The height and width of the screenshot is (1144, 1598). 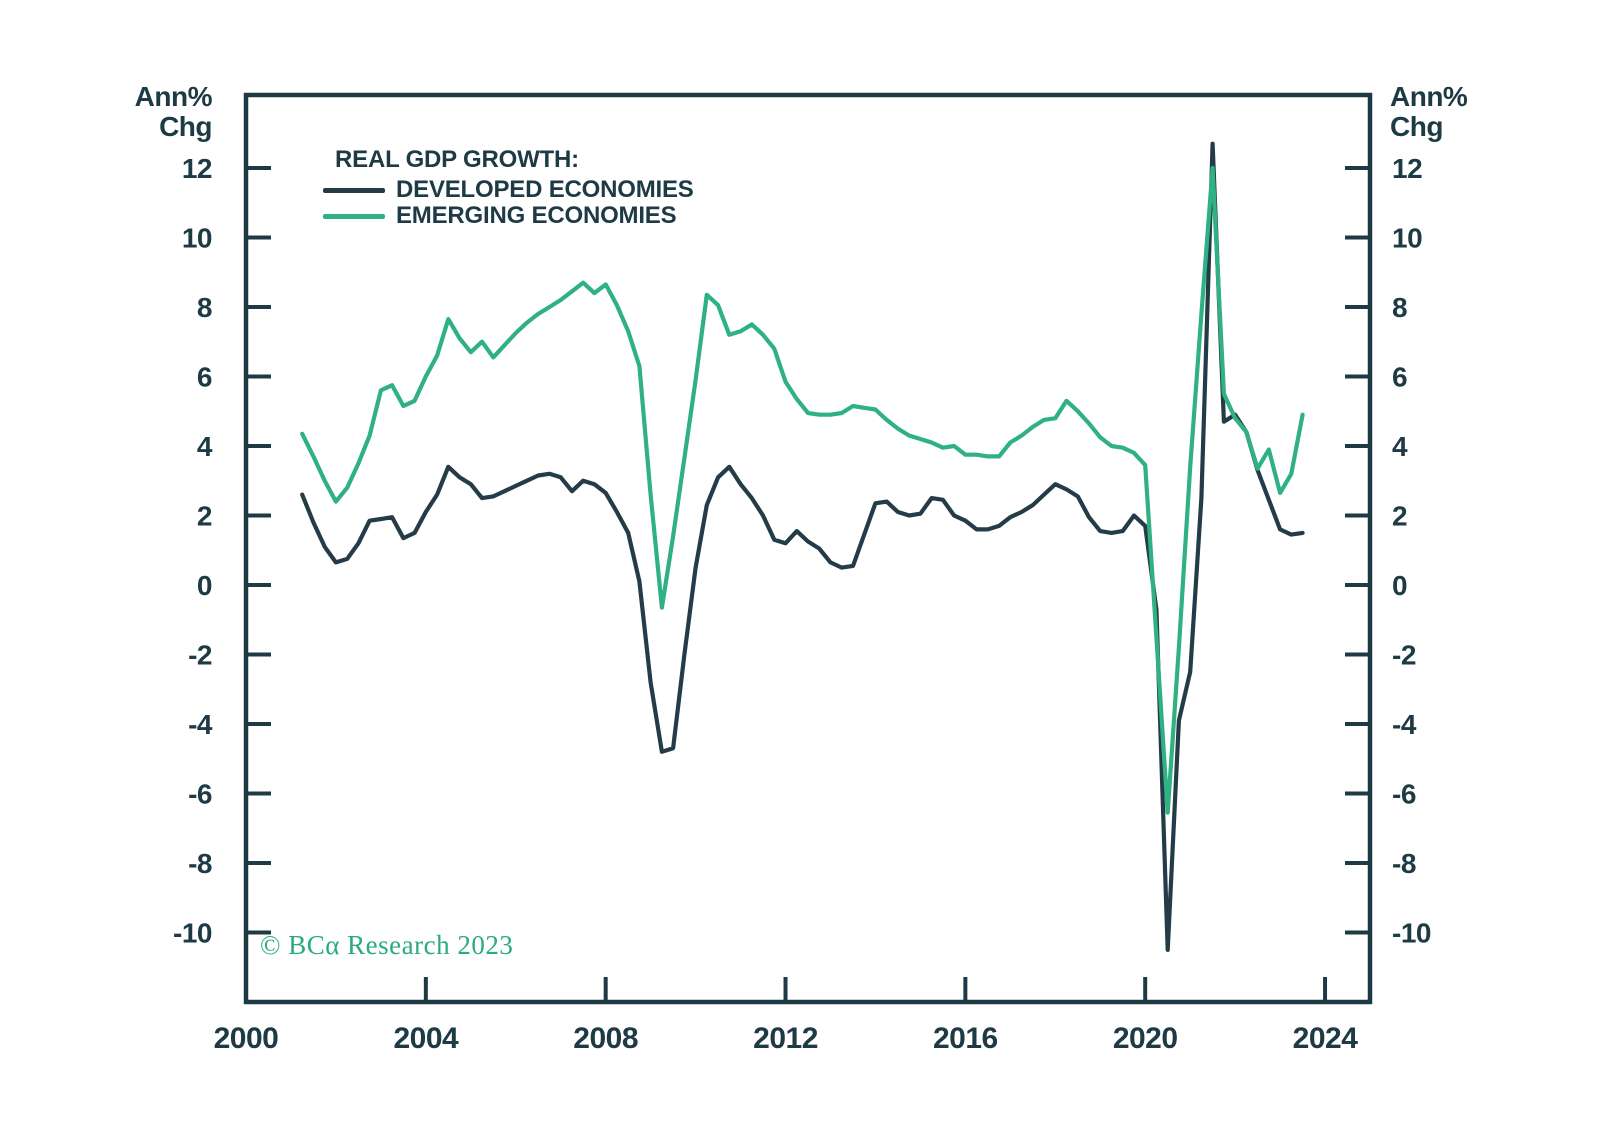 I want to click on y-axis-unit-right-line2: Chg, so click(x=1416, y=126).